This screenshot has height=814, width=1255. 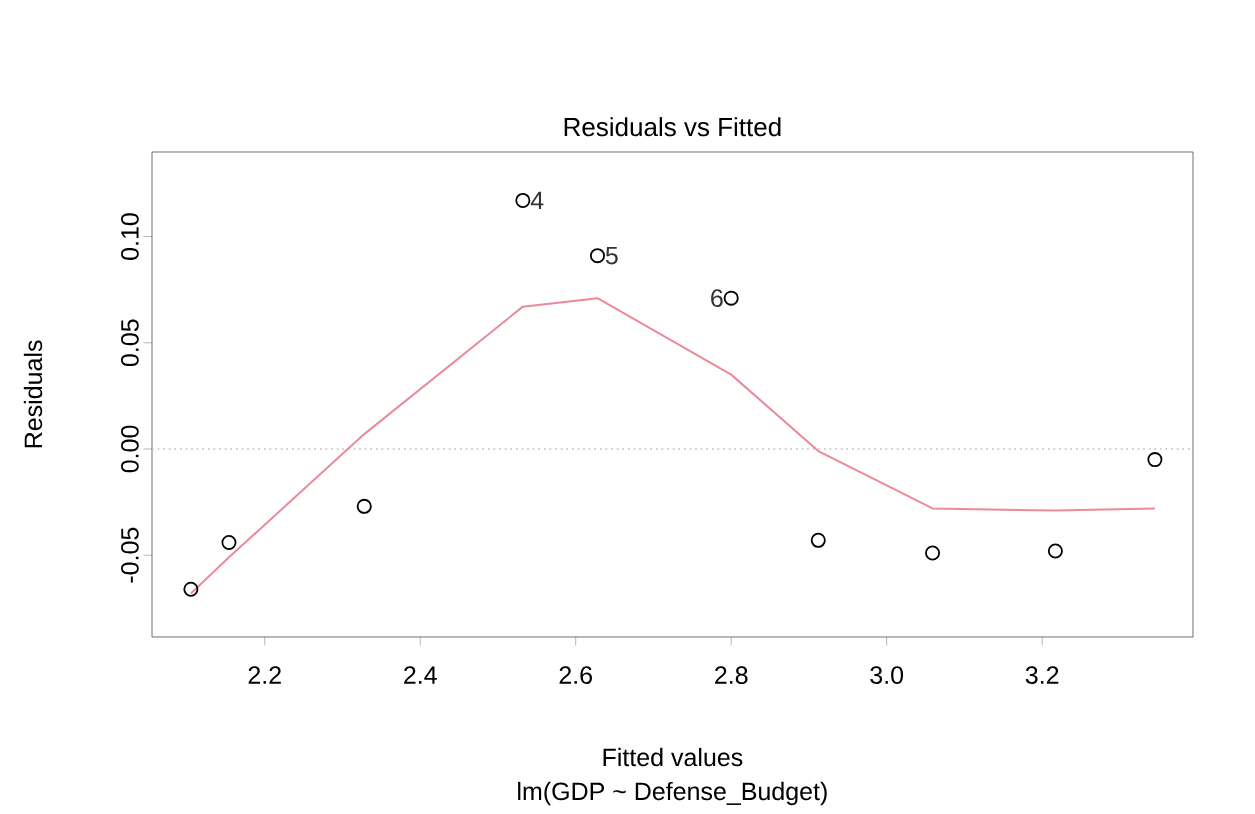 What do you see at coordinates (130, 237) in the screenshot?
I see `y-tick-label: 0.10` at bounding box center [130, 237].